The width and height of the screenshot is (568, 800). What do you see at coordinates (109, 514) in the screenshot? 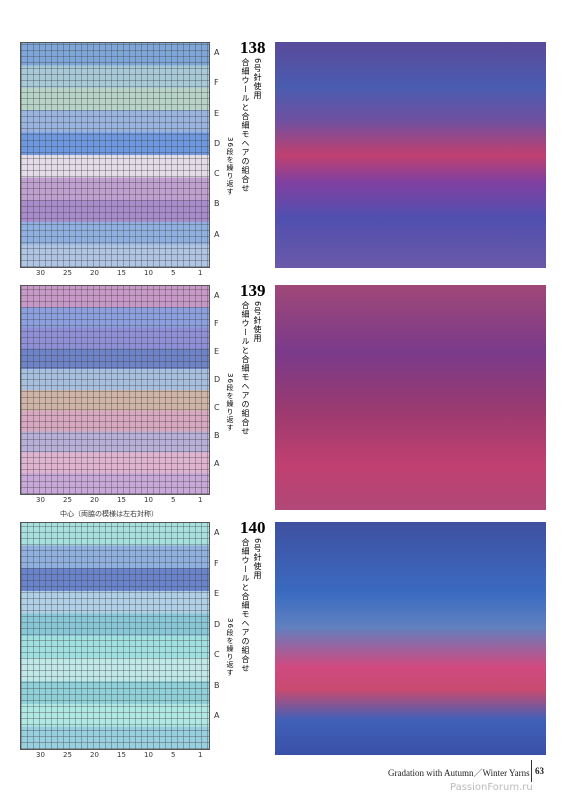
I see `chart-note: 中心（両脇の模様は左右対称）` at bounding box center [109, 514].